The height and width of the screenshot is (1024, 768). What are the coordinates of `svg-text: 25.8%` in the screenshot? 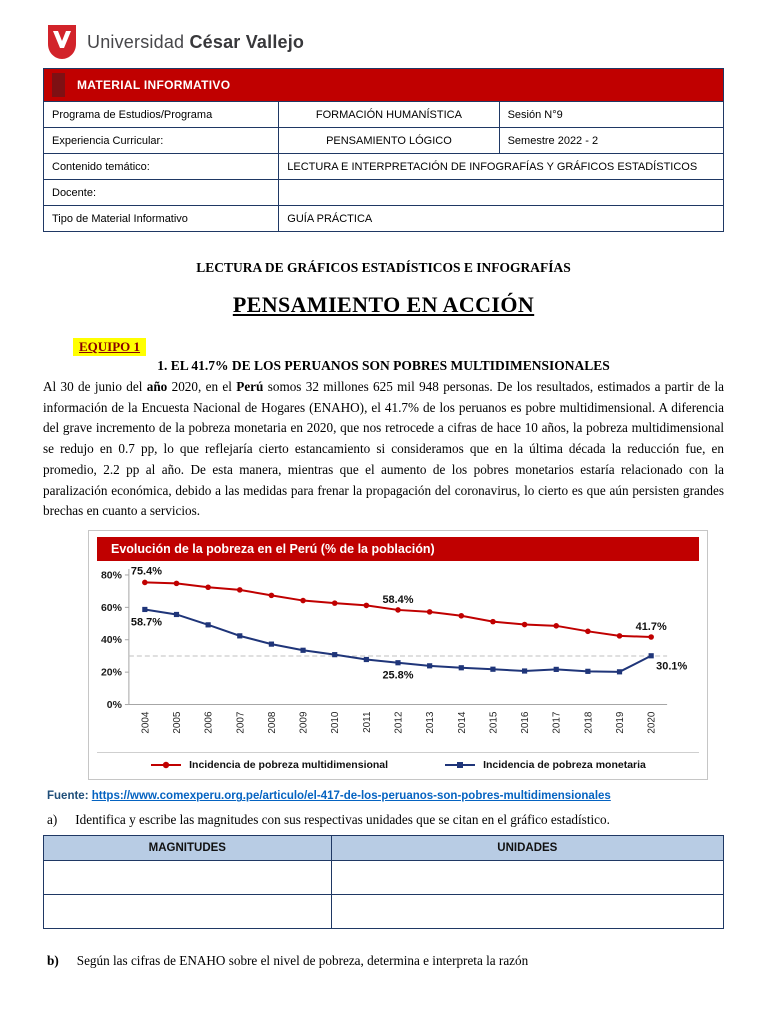 It's located at (397, 676).